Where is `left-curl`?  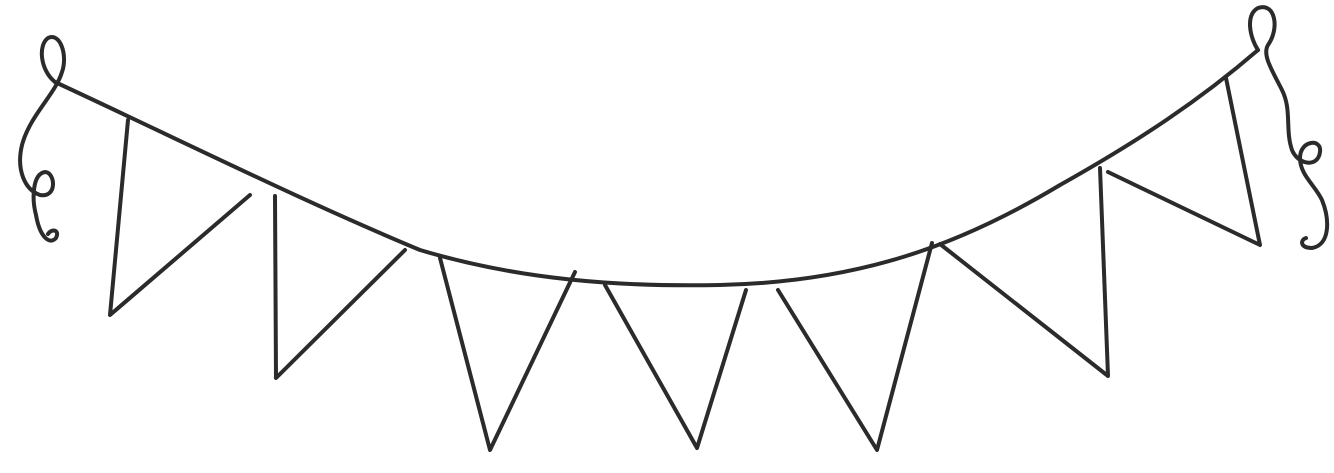
left-curl is located at coordinates (42, 139).